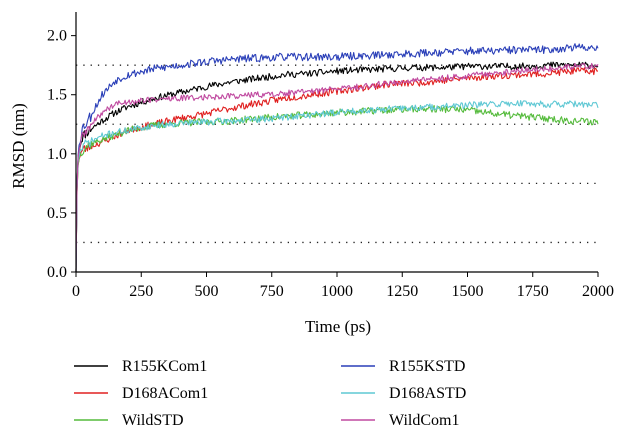 The width and height of the screenshot is (621, 434). I want to click on x-tick-label: 250, so click(141, 291).